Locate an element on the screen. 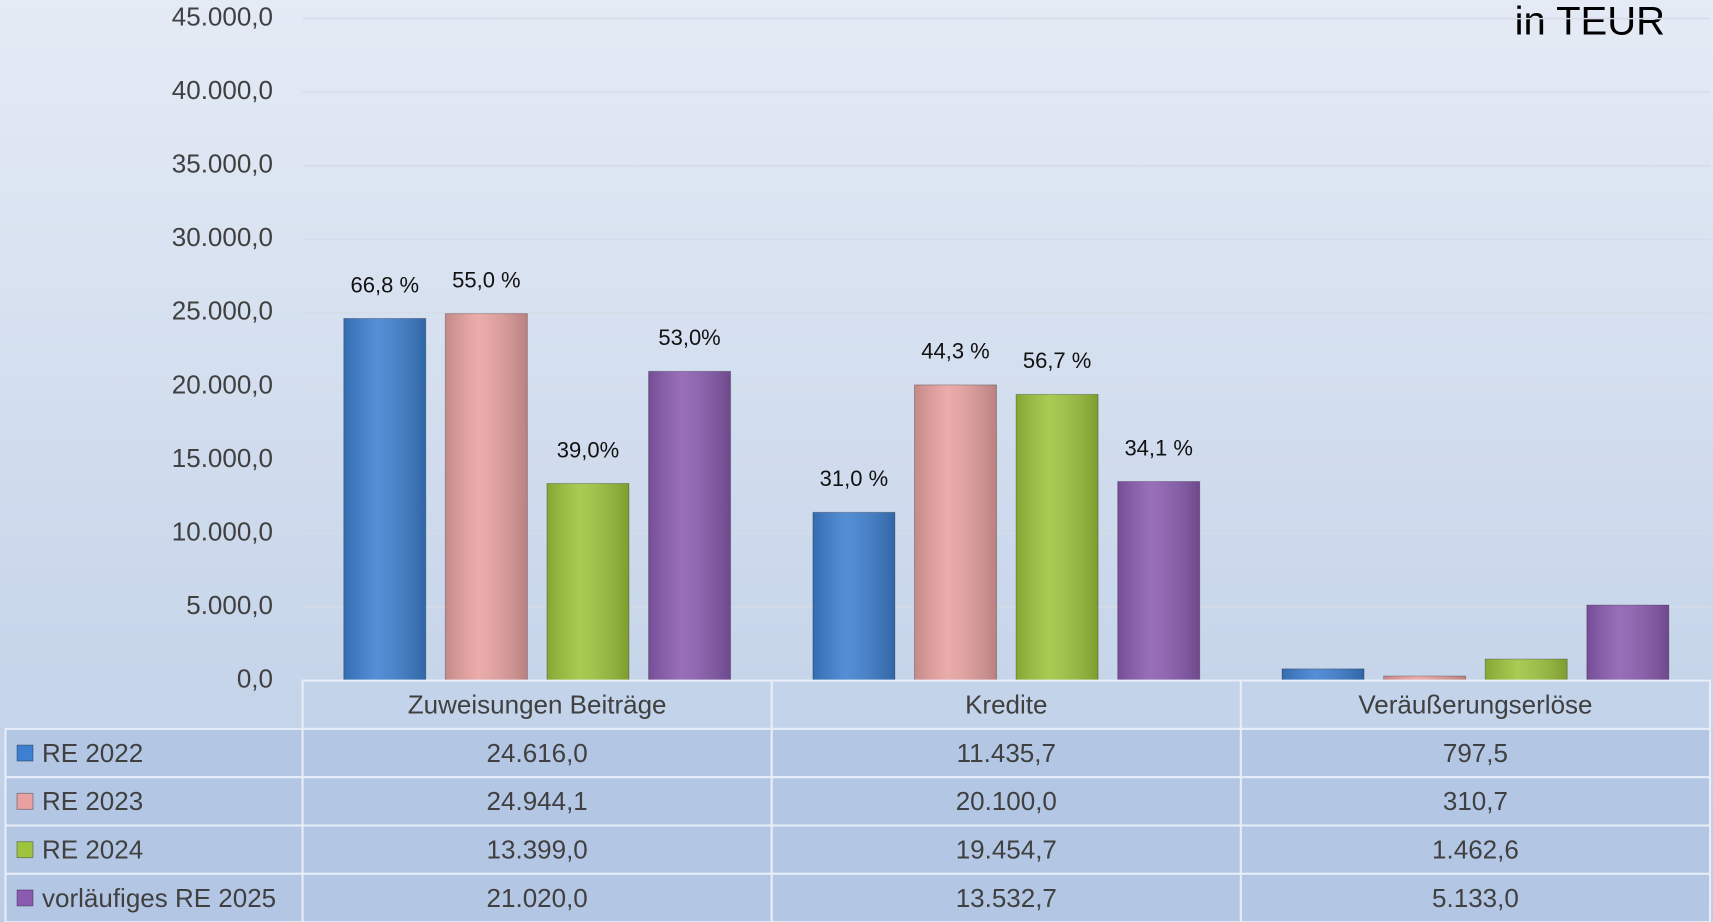 This screenshot has height=922, width=1713. share-label: 53,0% is located at coordinates (689, 337).